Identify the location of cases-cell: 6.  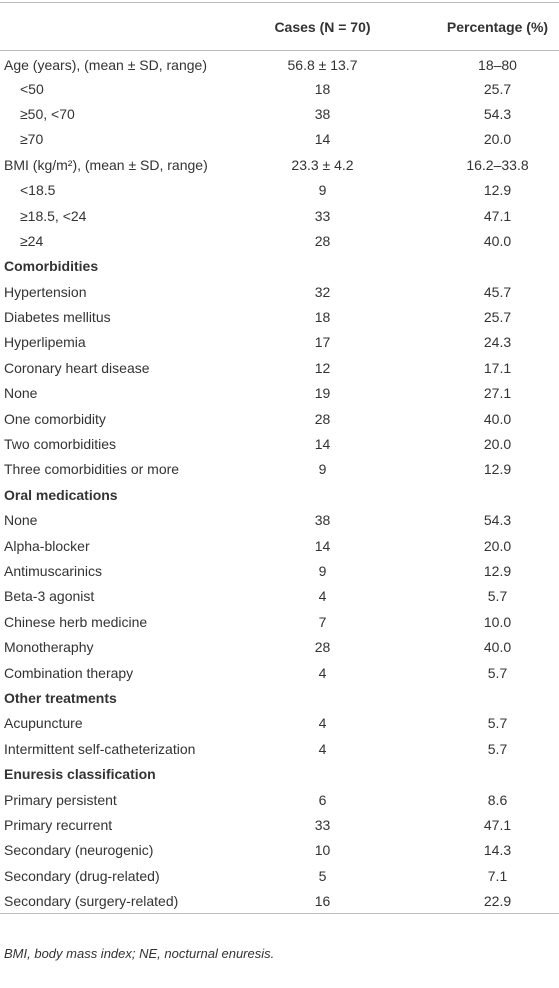
(322, 799).